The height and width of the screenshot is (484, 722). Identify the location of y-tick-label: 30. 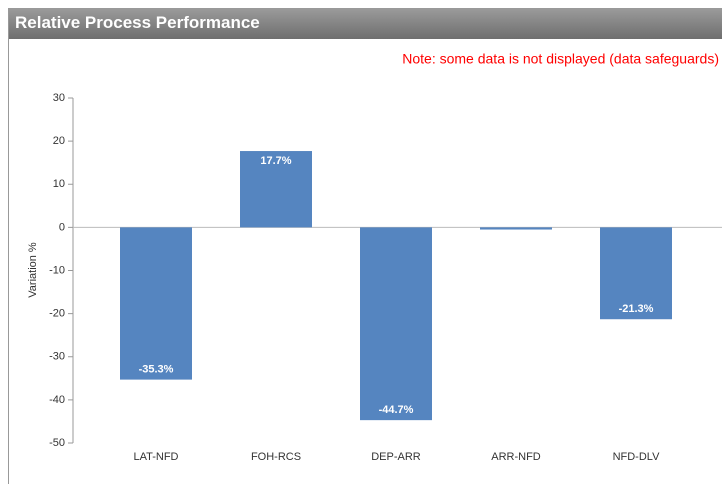
(59, 98).